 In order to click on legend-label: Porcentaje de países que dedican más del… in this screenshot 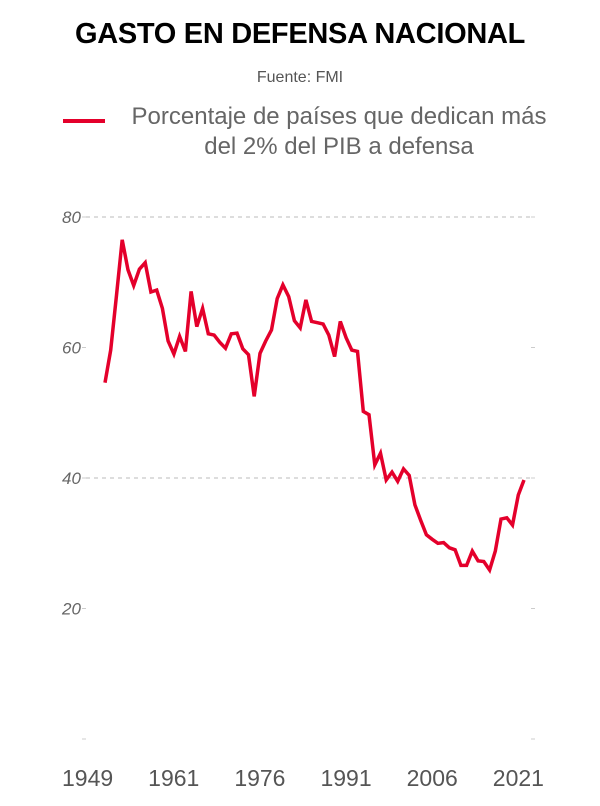, I will do `click(339, 131)`.